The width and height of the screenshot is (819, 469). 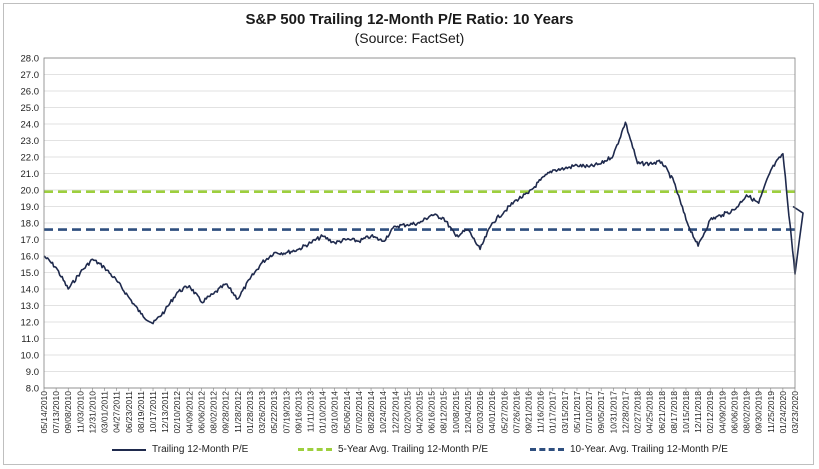 What do you see at coordinates (649, 449) in the screenshot?
I see `legend-label: 10-Year. Avg. Trailing 12-Month P/E` at bounding box center [649, 449].